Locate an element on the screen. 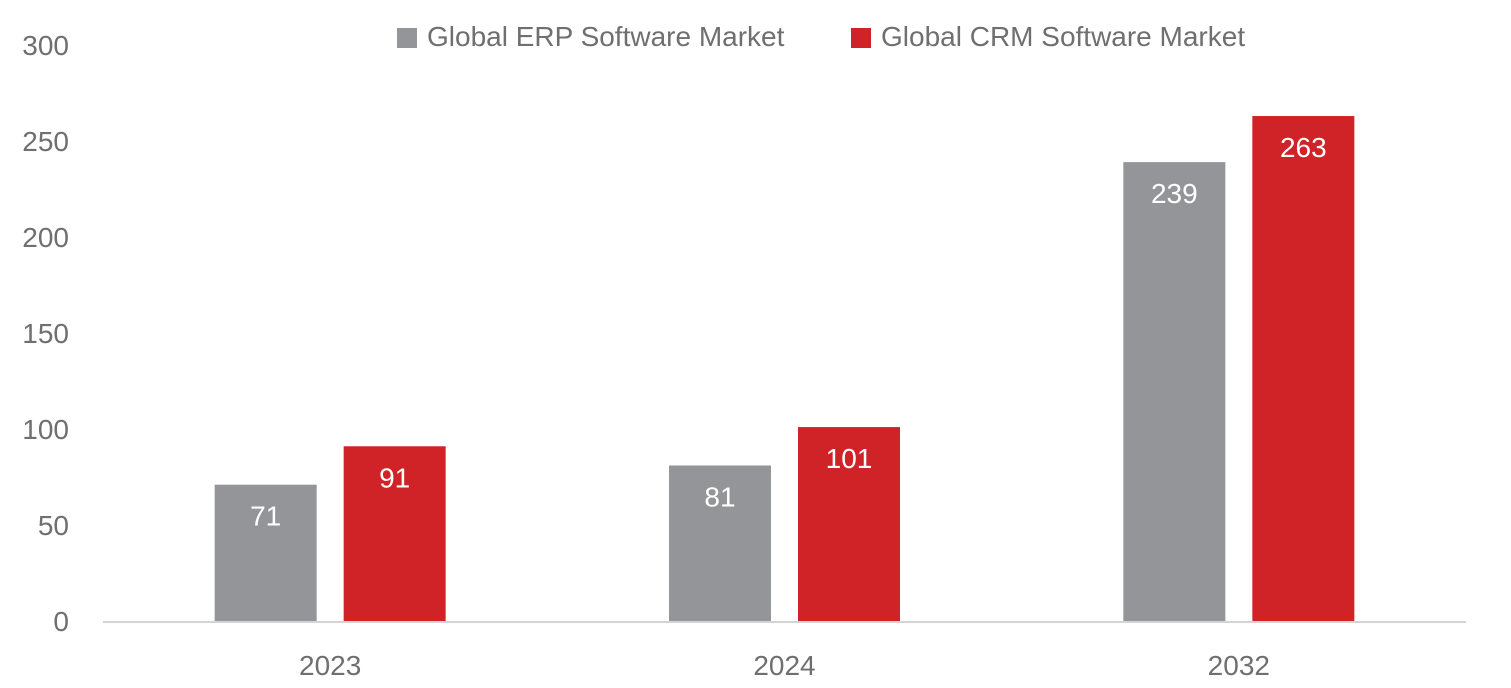 The height and width of the screenshot is (688, 1511). y-tick-label: 100 is located at coordinates (45, 429).